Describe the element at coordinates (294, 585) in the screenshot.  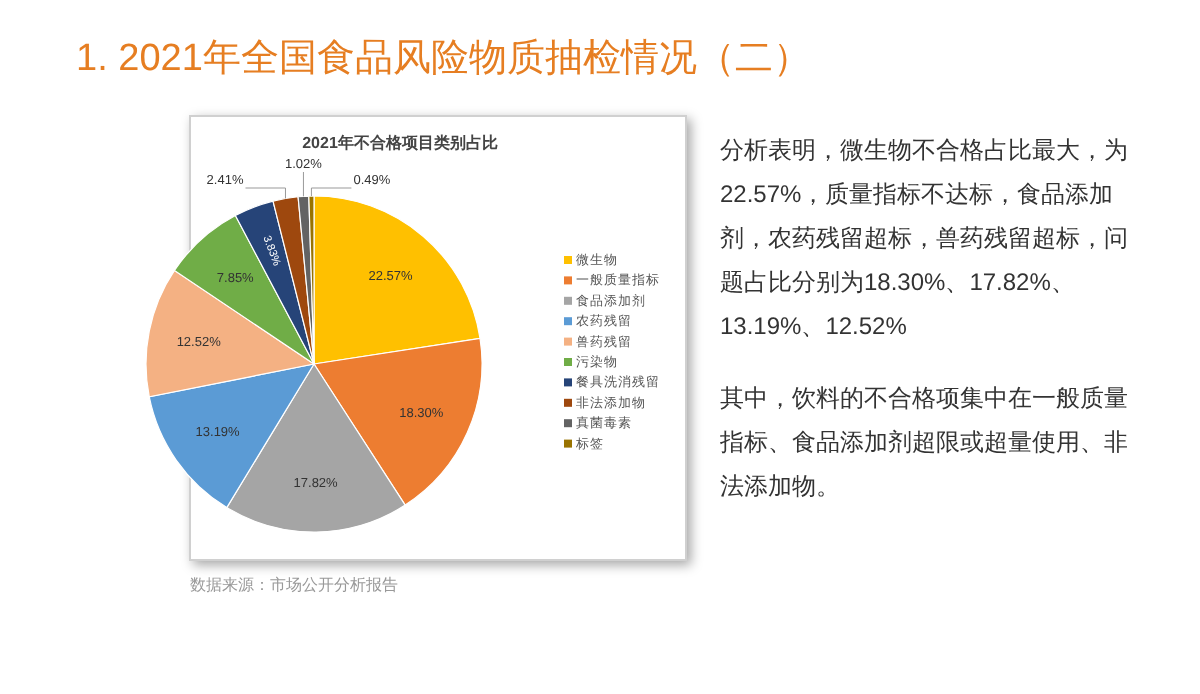
I see `source-note: 数据来源：市场公开分析报告` at that location.